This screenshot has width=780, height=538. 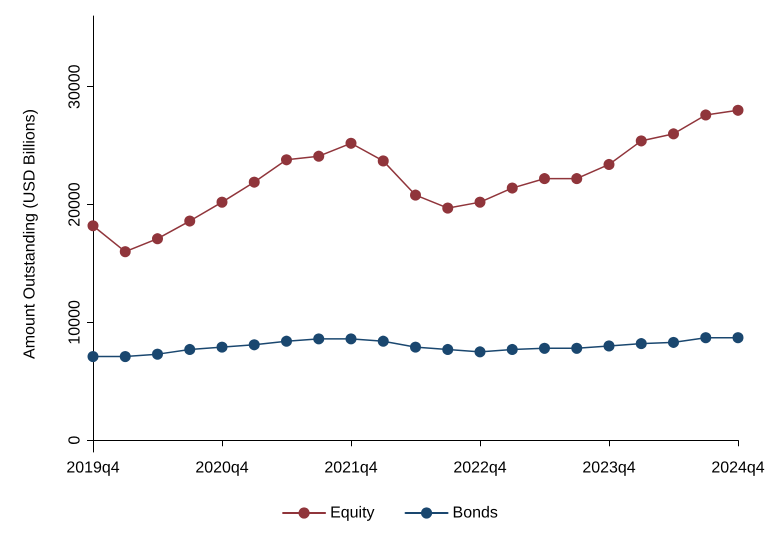 I want to click on legend-label: Equity, so click(x=352, y=513).